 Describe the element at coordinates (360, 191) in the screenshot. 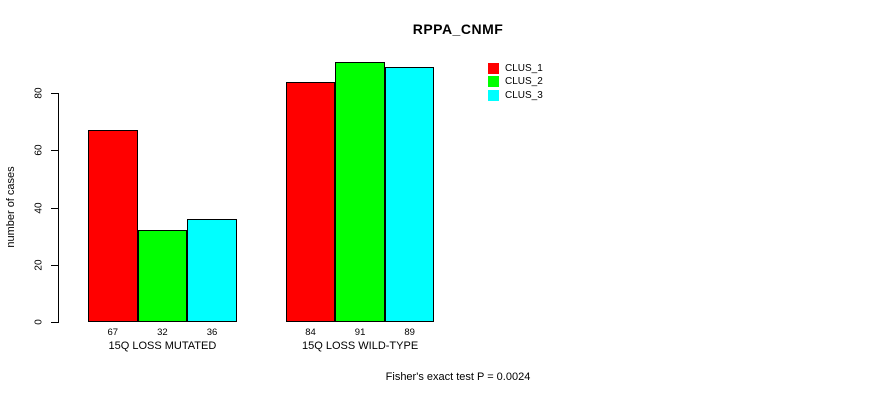

I see `bar-clus_2-group2` at that location.